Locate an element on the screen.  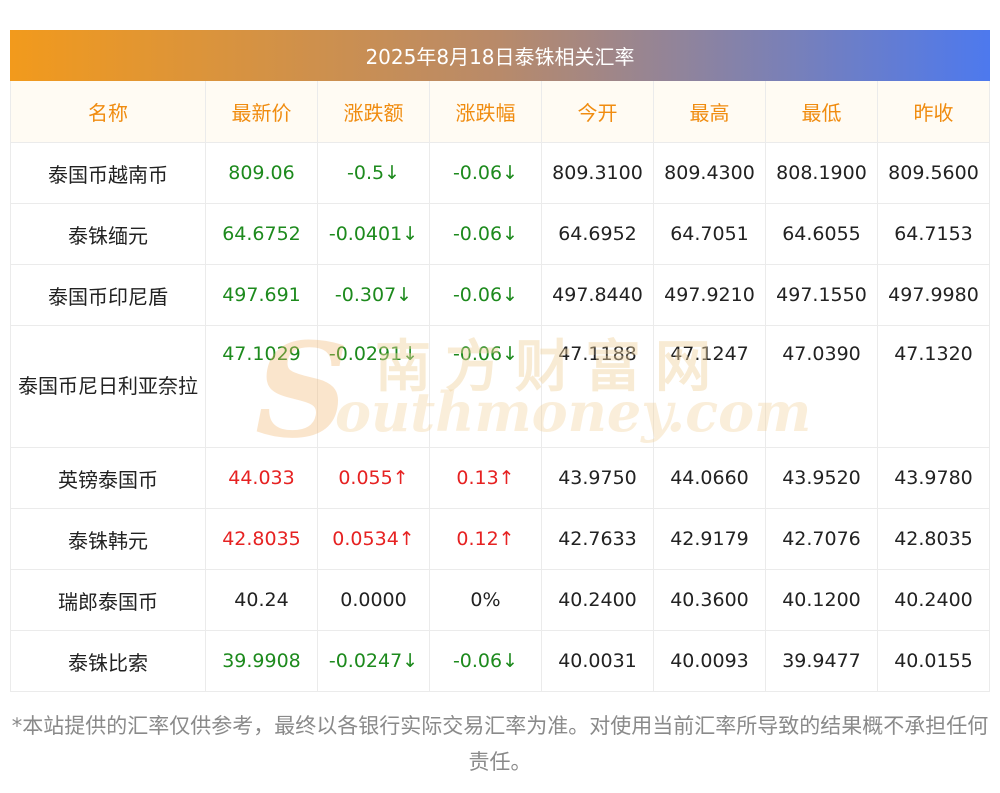
header-row: 名称 最新价 涨跌额 涨跌幅 今开 最高 最低 昨收 is located at coordinates (500, 112).